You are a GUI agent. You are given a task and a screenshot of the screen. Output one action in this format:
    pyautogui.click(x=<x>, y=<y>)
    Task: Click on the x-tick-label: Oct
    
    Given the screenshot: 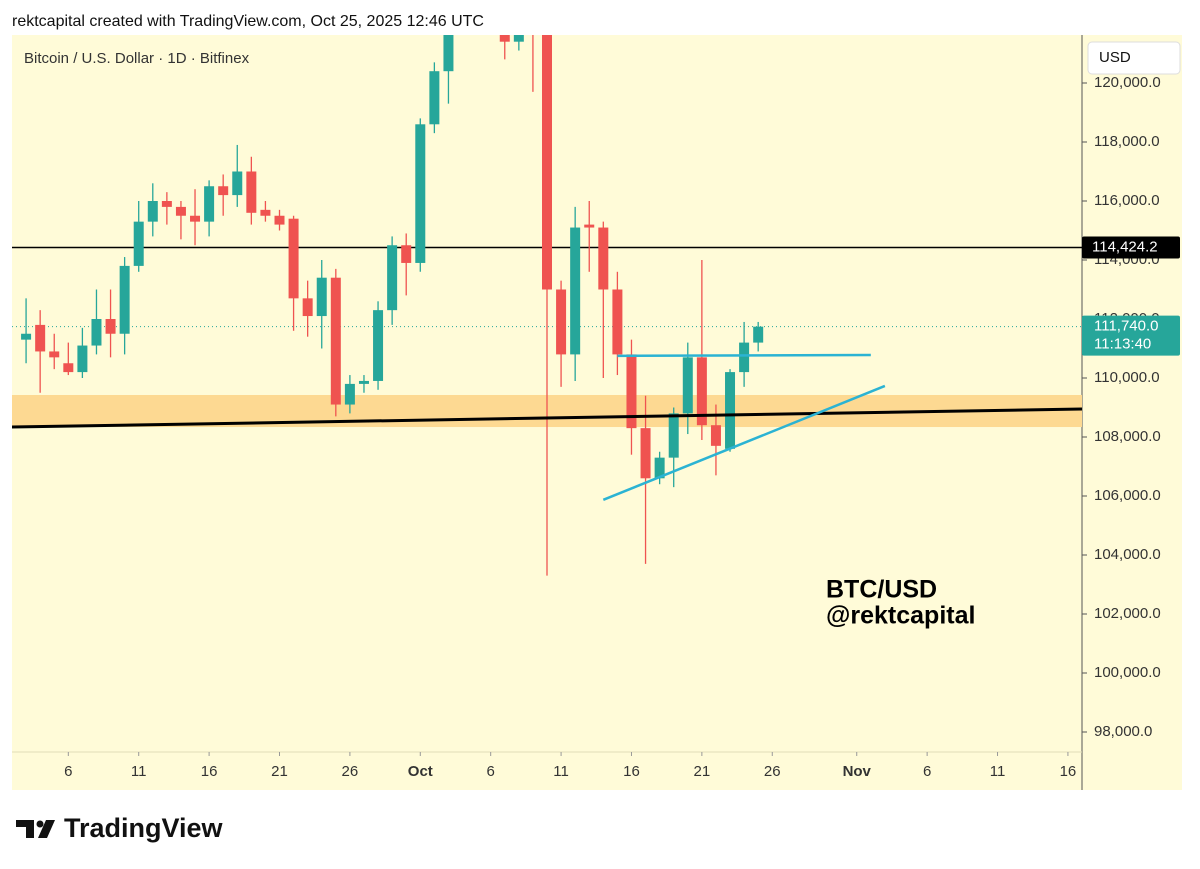 What is the action you would take?
    pyautogui.click(x=420, y=771)
    